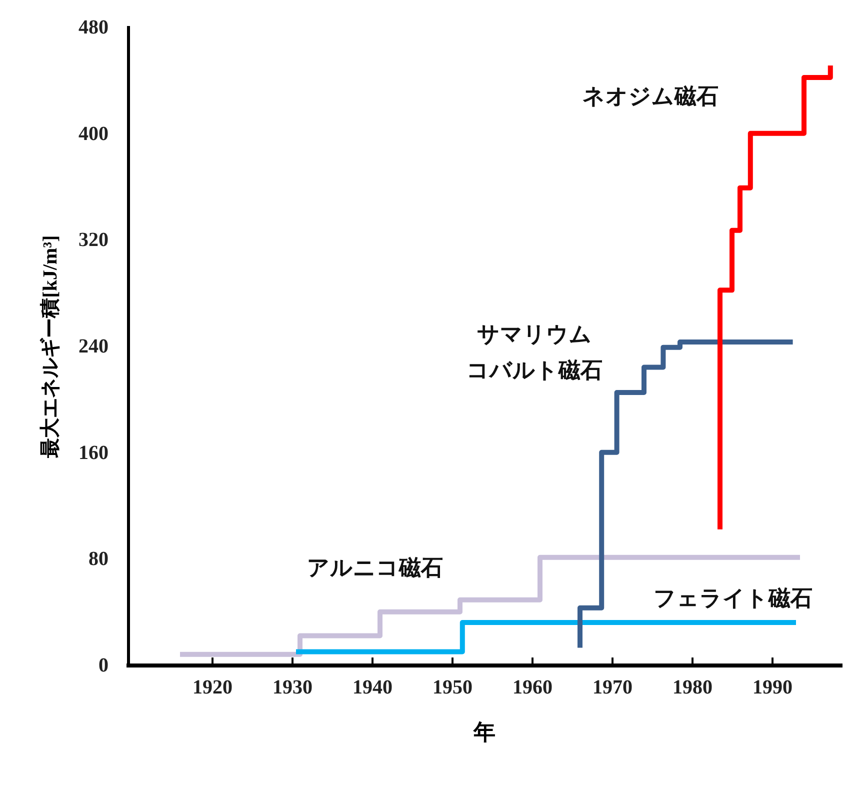 The image size is (847, 786). I want to click on y-axis-title: 最大エネルギー積[kJ/m³], so click(51, 347).